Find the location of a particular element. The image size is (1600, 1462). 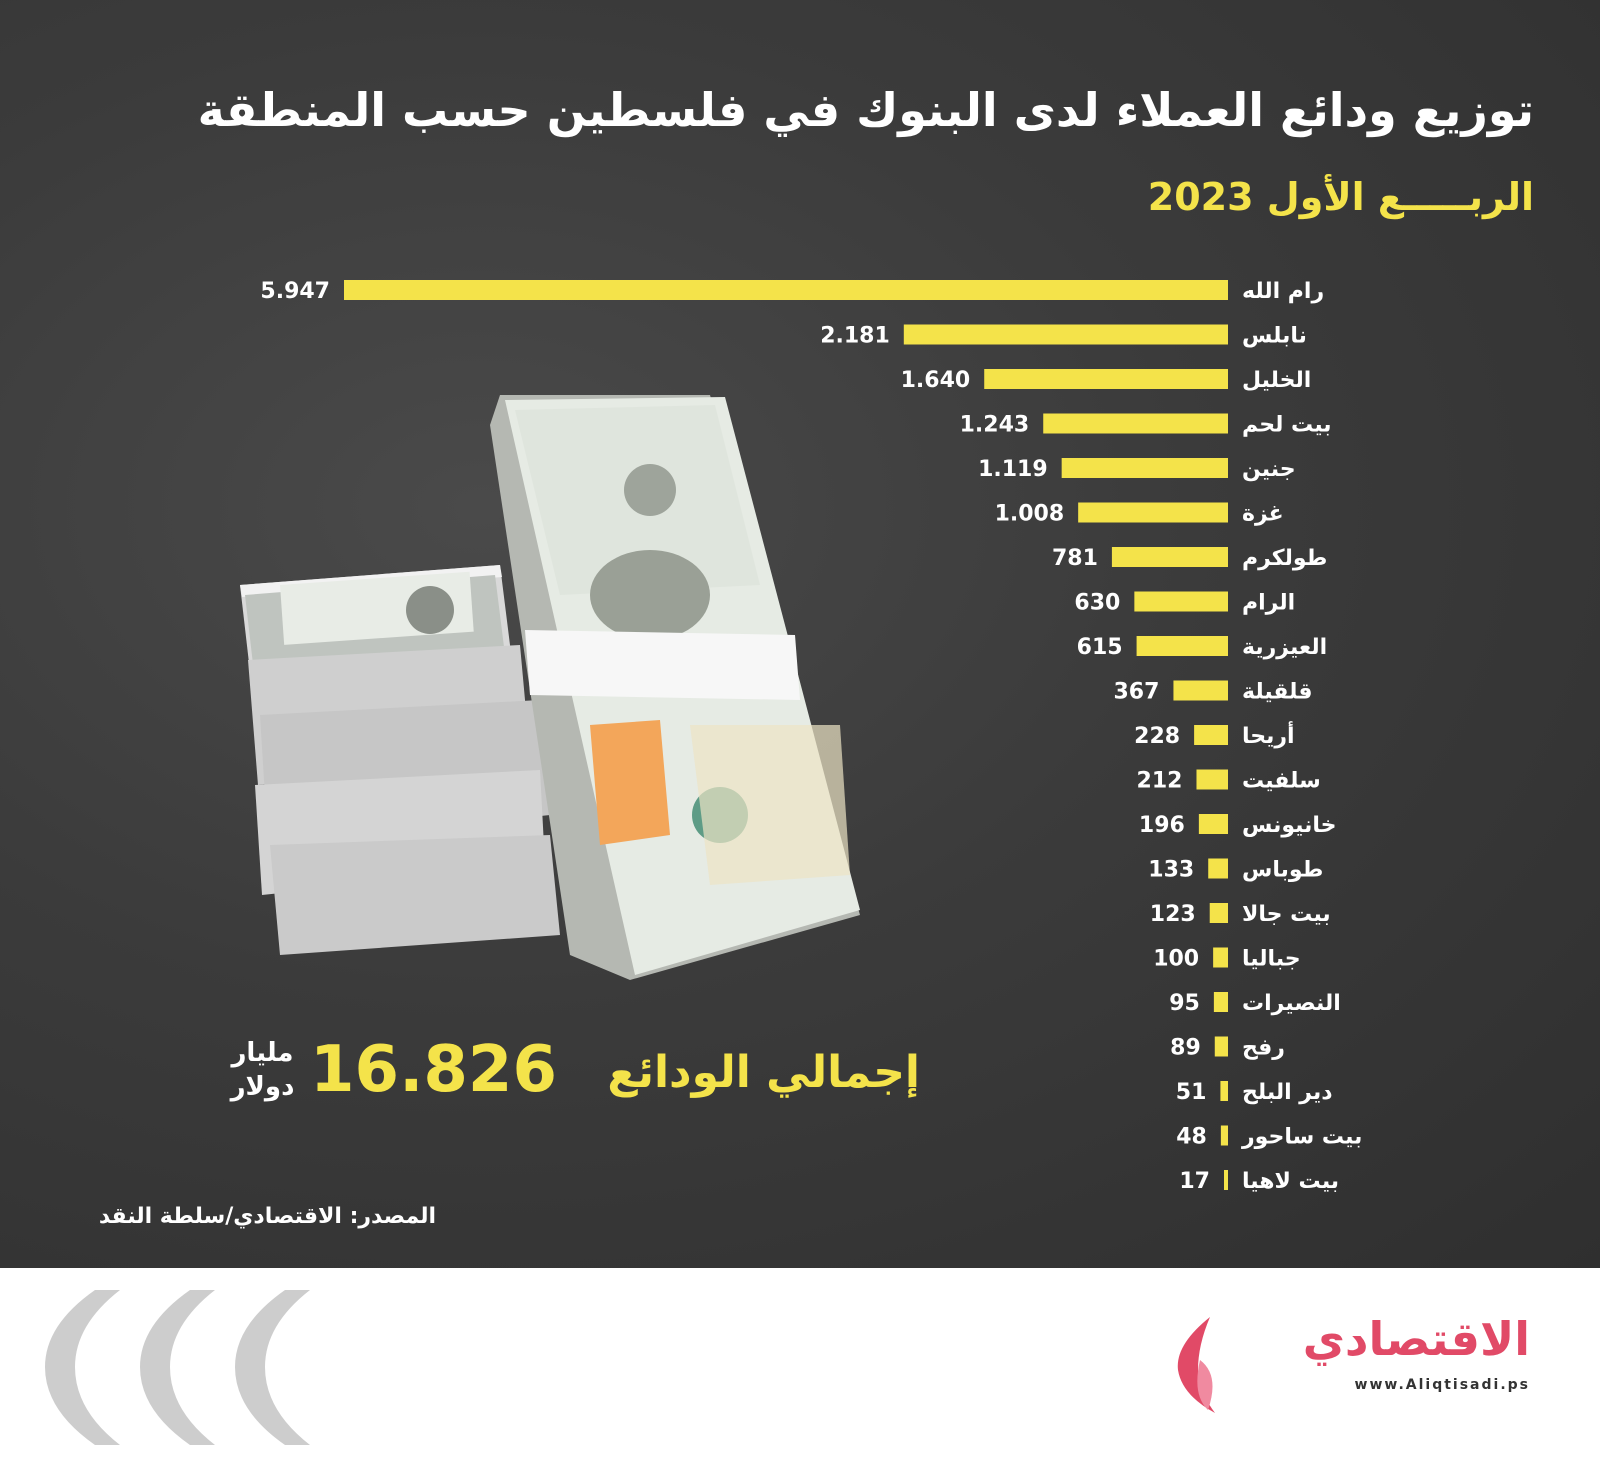

money-stack-upright is located at coordinates (675, 687).